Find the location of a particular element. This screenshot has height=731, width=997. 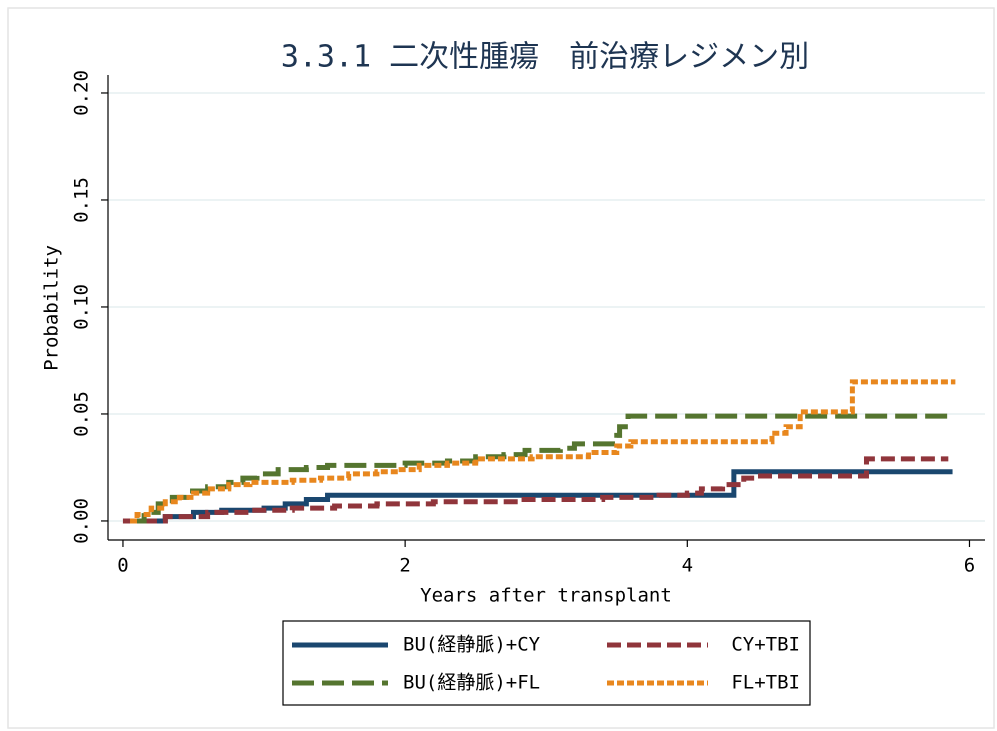

x-tick-label: 6 is located at coordinates (969, 566).